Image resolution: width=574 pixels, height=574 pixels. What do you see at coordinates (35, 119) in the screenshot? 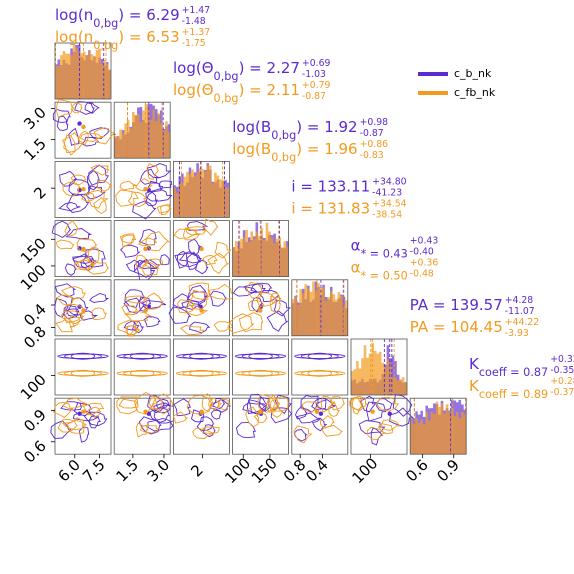
I see `y-tick-label: 3.0` at bounding box center [35, 119].